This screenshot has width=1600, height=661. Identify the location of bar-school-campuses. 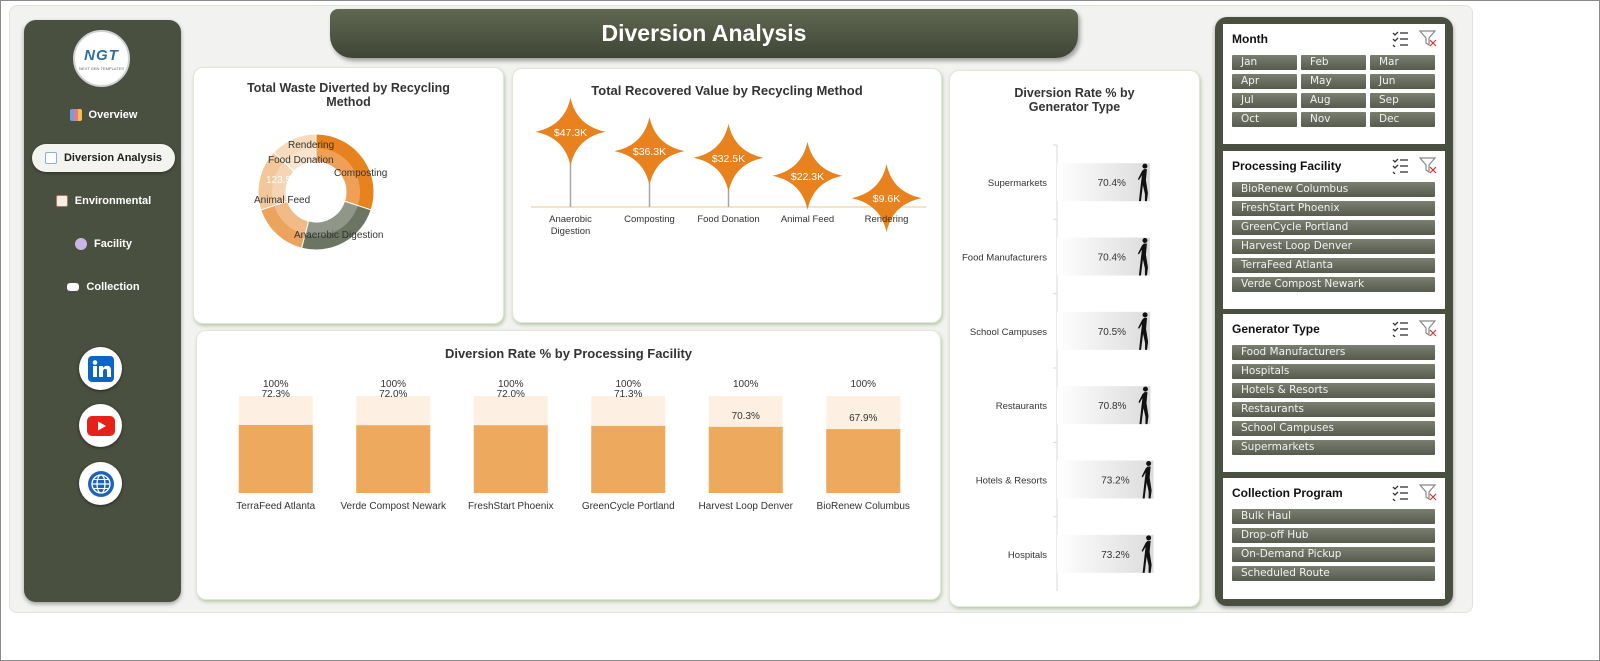
(1104, 330).